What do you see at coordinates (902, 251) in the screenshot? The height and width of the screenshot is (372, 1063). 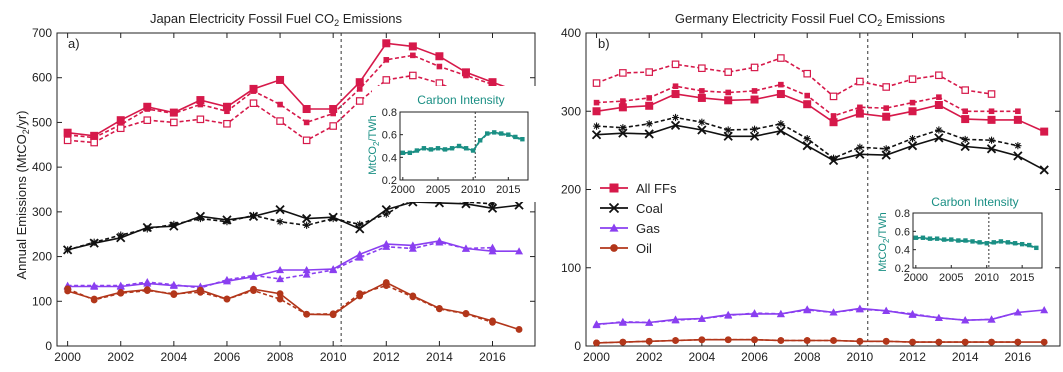 I see `germany-inset-y-tick-label: 0.4` at bounding box center [902, 251].